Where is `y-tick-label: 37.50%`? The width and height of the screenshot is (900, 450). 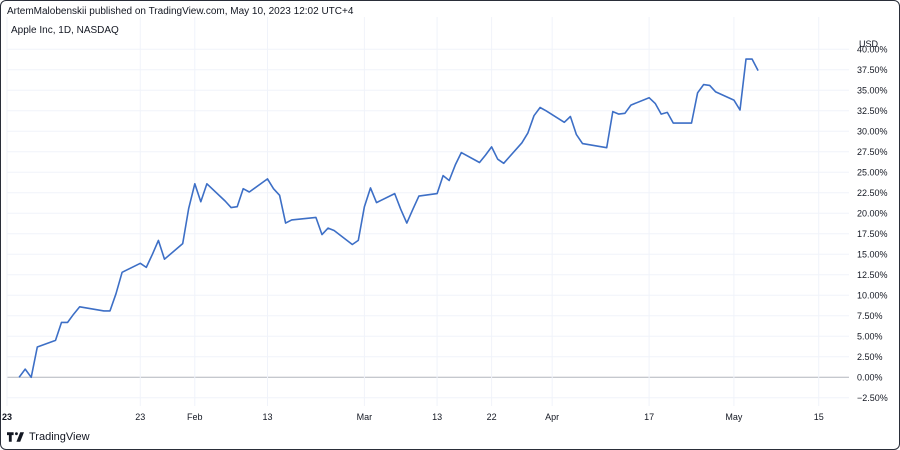
y-tick-label: 37.50% is located at coordinates (872, 70).